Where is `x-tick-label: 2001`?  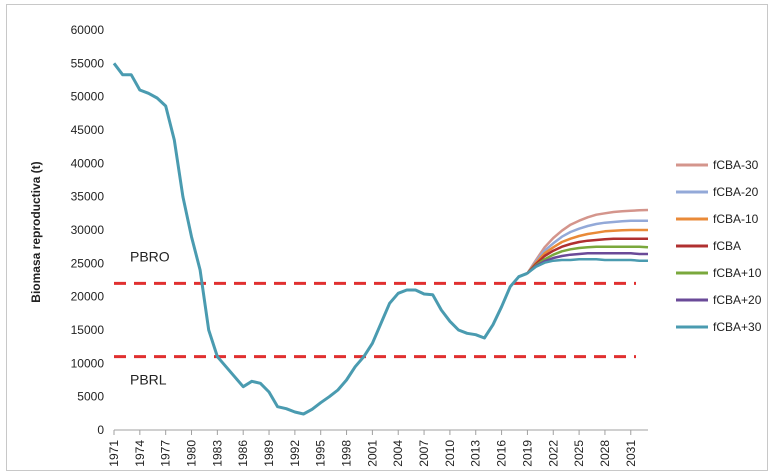 x-tick-label: 2001 is located at coordinates (372, 453).